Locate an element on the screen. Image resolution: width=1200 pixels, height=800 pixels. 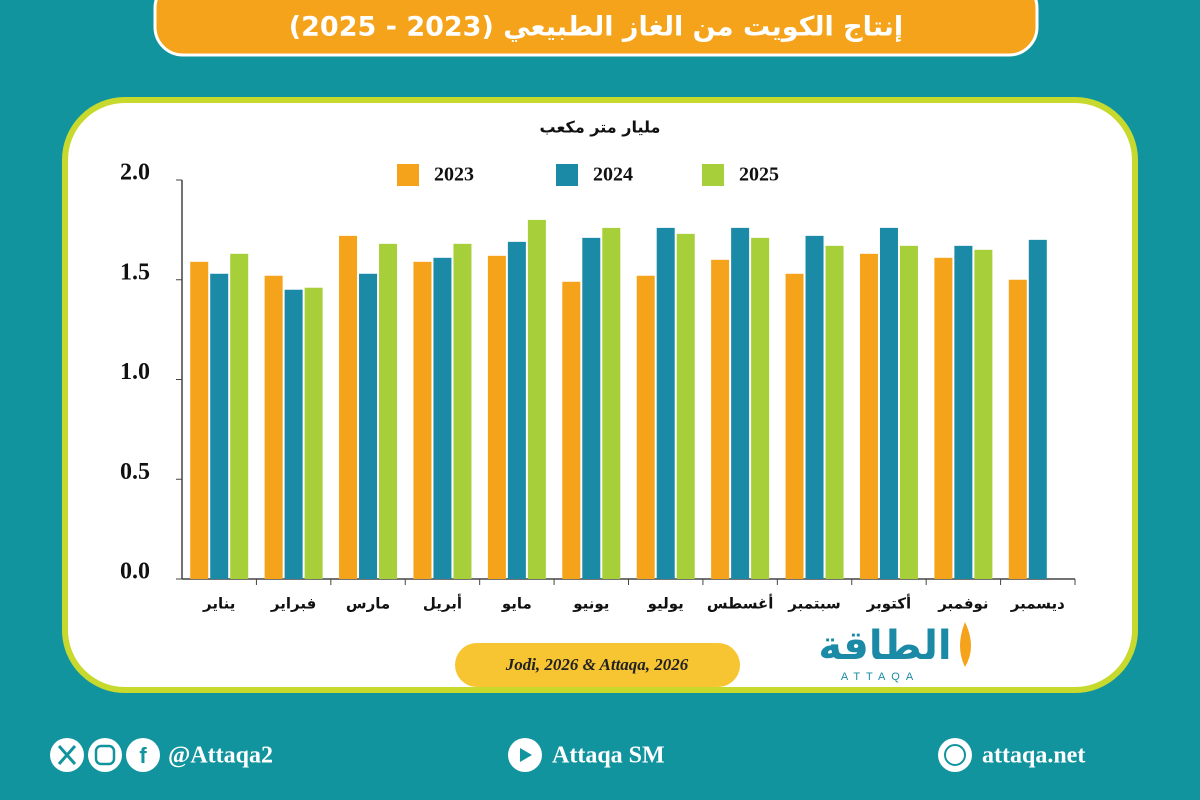
icon-facebook-glyph: f is located at coordinates (143, 755).